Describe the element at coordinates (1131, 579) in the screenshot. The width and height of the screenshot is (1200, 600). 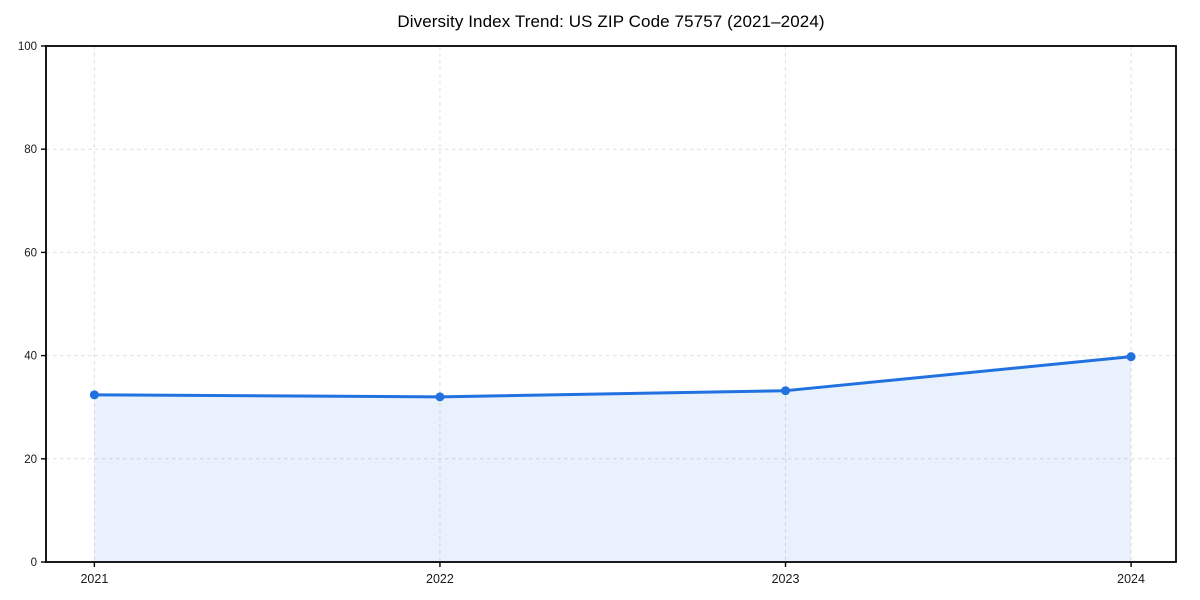
I see `x-tick-label: 2024` at that location.